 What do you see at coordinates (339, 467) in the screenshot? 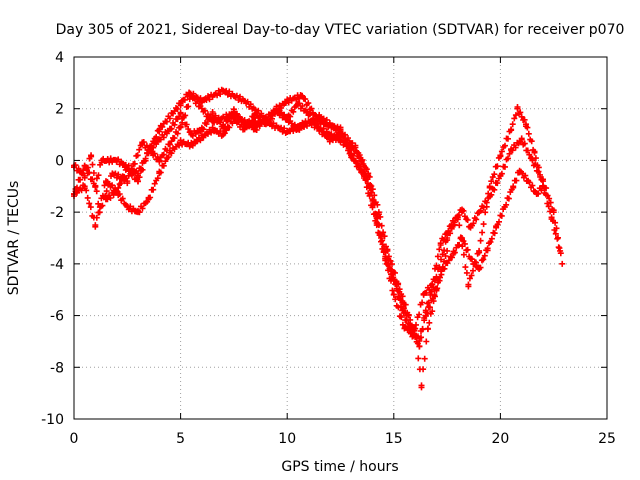
I see `x-axis-label: GPS time / hours` at bounding box center [339, 467].